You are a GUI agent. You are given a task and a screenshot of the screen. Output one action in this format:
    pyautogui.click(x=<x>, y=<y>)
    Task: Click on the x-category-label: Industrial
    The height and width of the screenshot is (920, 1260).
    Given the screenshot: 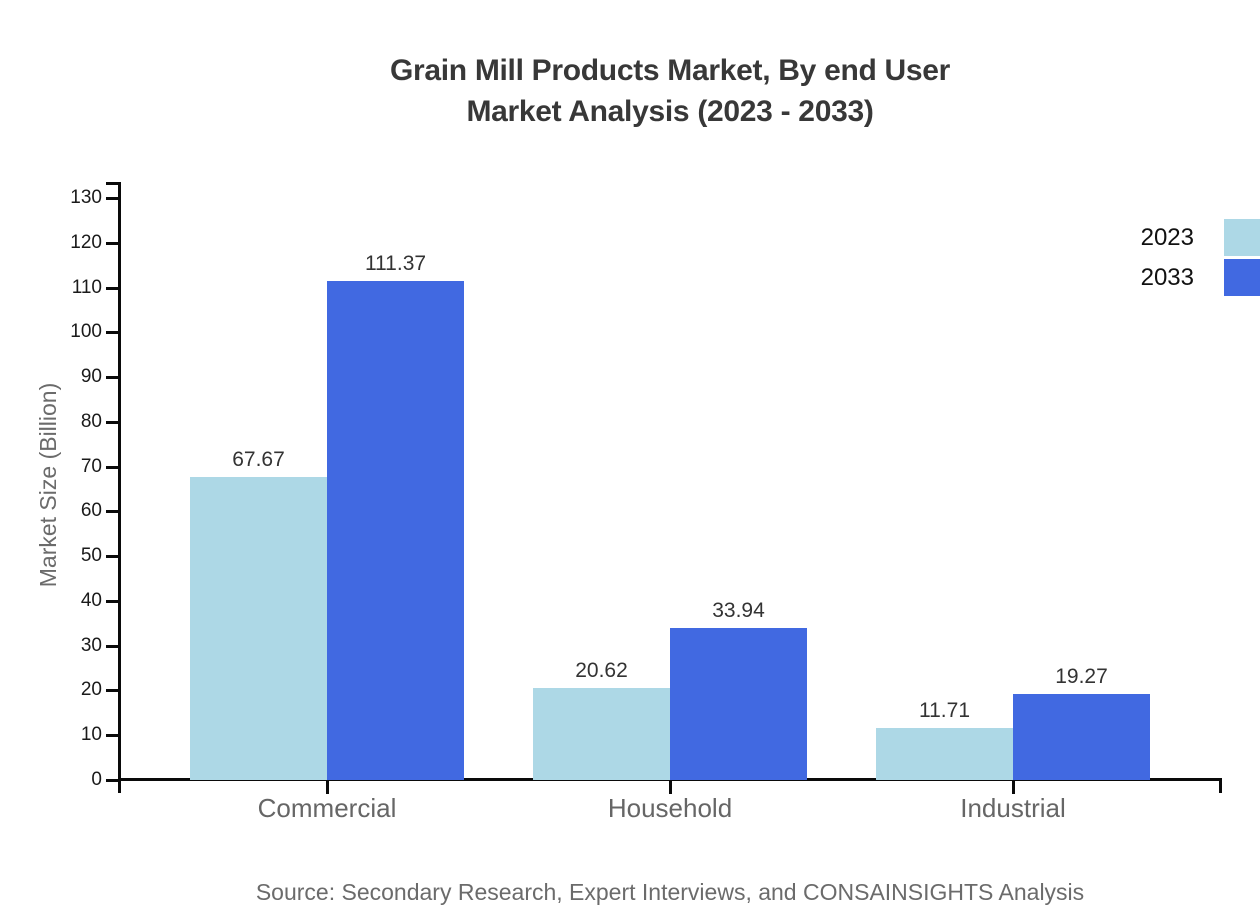 What is the action you would take?
    pyautogui.click(x=1013, y=808)
    